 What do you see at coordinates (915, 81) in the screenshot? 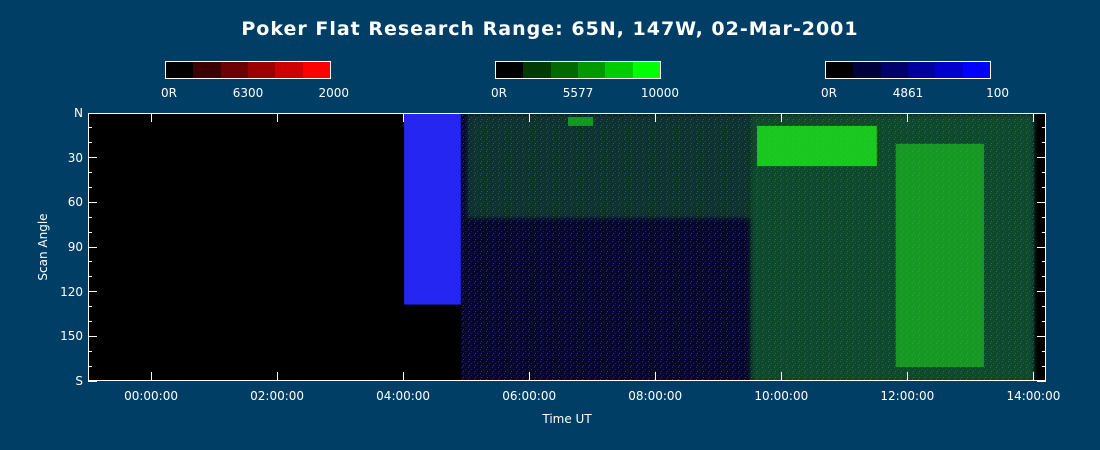
I see `colorbar-4861: 0R 4861 100` at bounding box center [915, 81].